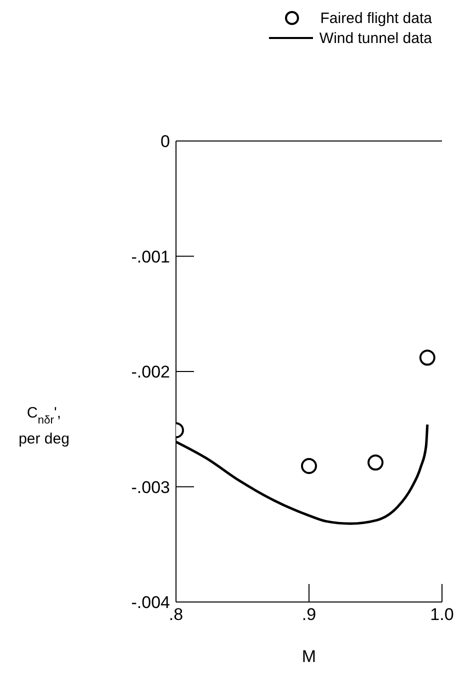  Describe the element at coordinates (442, 614) in the screenshot. I see `x-tick-label: 1.0` at that location.